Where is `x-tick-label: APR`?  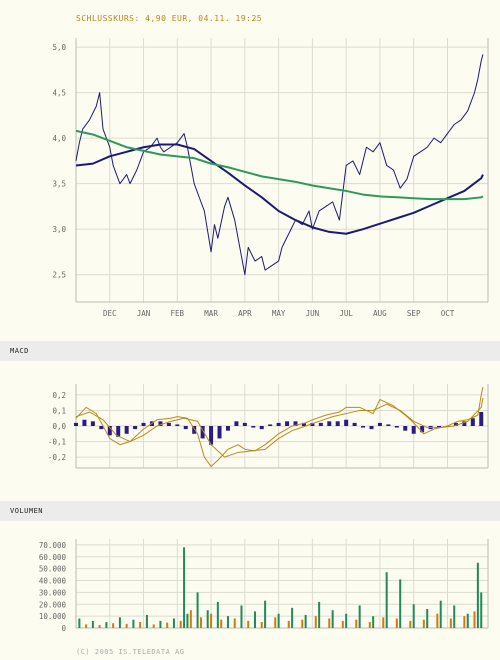
x-tick-label: APR is located at coordinates (245, 313).